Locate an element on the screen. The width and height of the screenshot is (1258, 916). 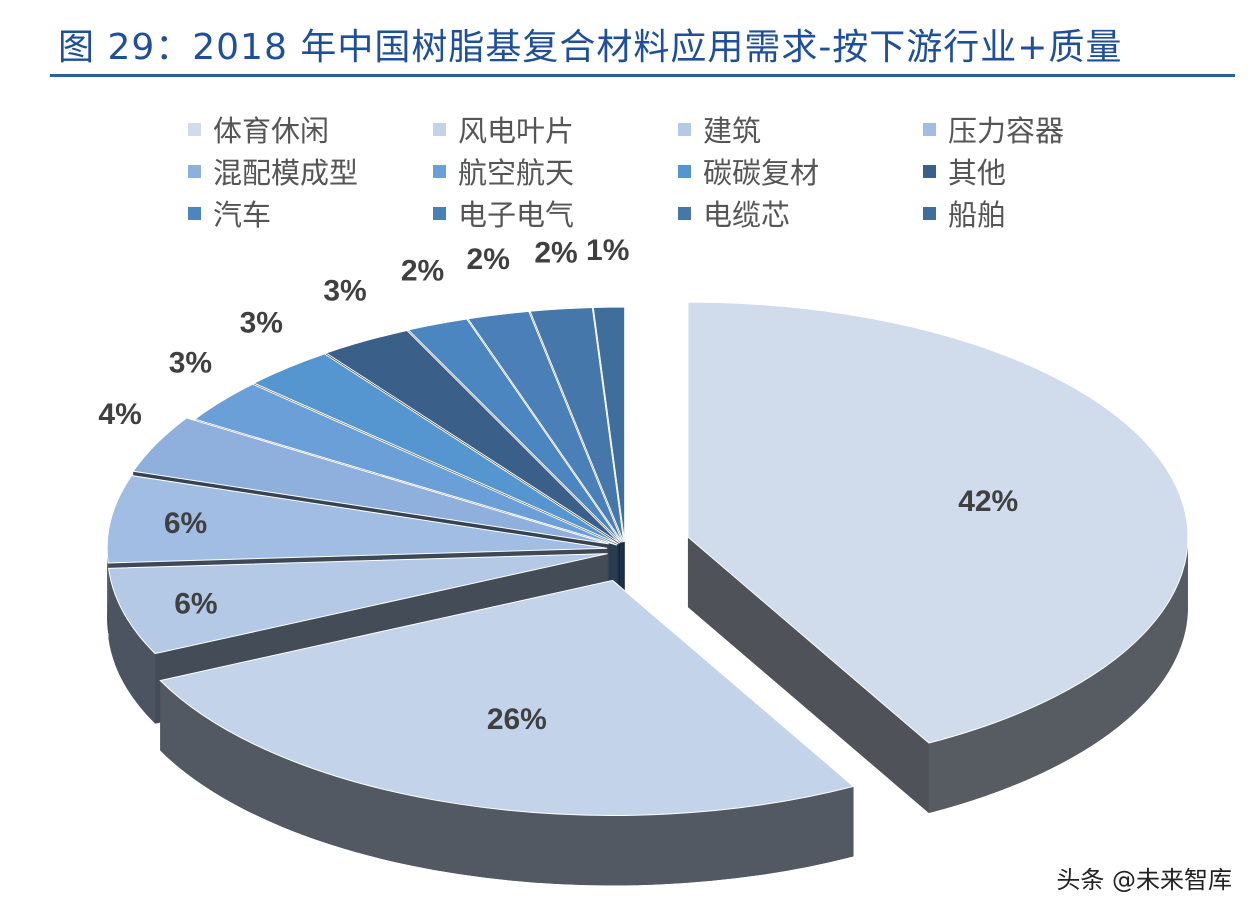
title-divider is located at coordinates (642, 75).